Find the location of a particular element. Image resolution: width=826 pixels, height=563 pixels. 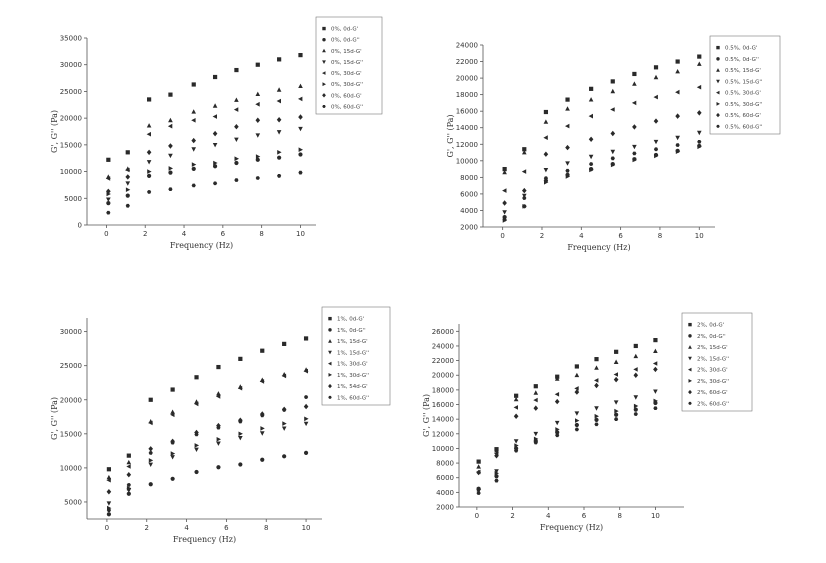

legend-entry: 0%, 15d-G' is located at coordinates (346, 52).